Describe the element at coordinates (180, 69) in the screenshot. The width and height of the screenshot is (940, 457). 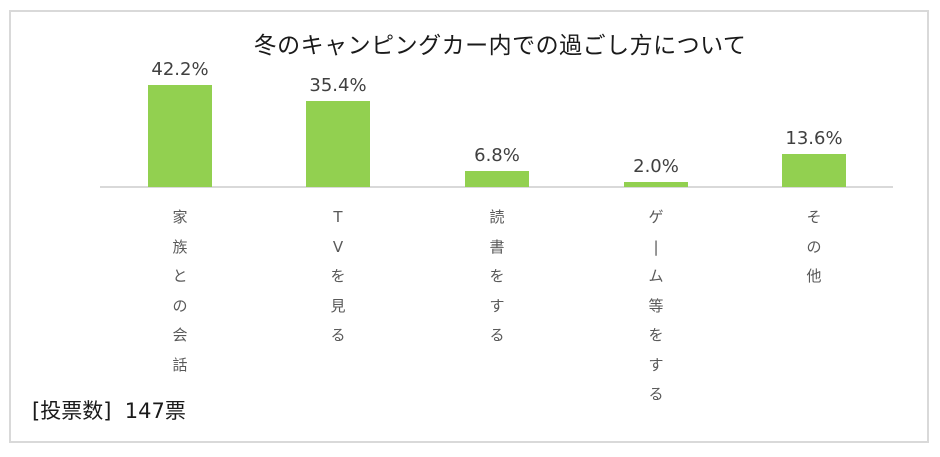
I see `bar-value-label: 42.2%` at that location.